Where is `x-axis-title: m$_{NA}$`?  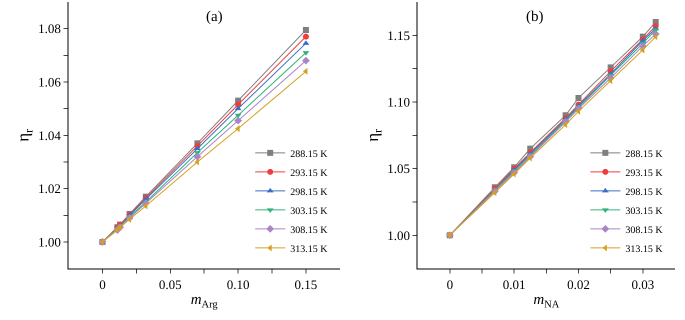 x-axis-title: m$_{NA}$ is located at coordinates (546, 301).